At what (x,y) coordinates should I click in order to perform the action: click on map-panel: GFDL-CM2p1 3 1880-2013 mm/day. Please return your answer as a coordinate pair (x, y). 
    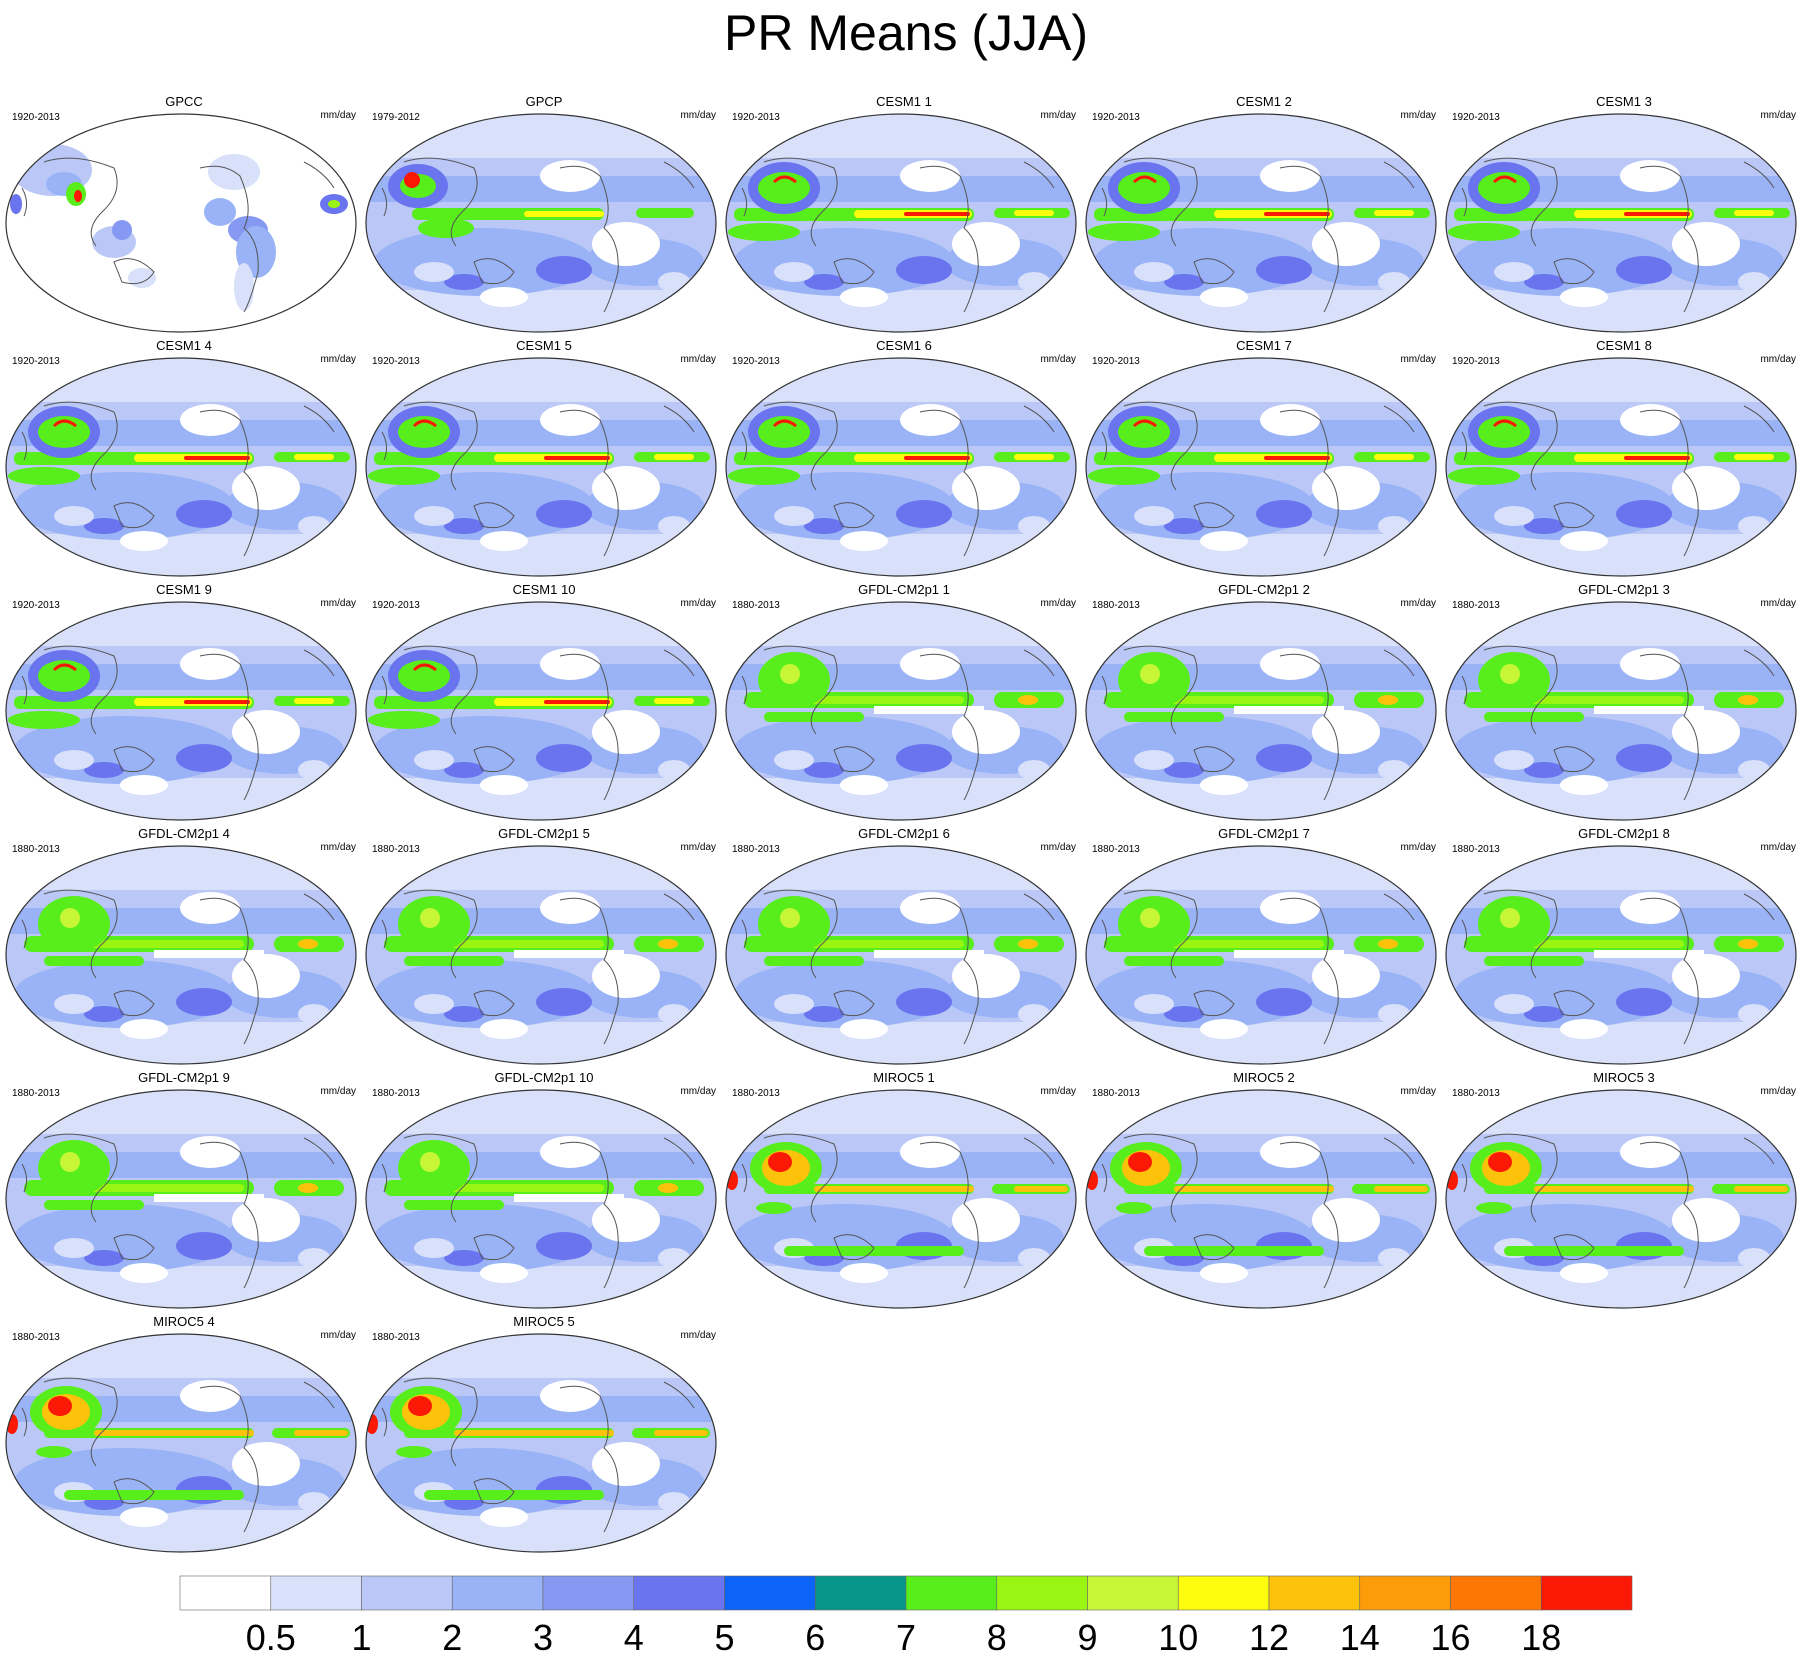
    Looking at the image, I should click on (1624, 702).